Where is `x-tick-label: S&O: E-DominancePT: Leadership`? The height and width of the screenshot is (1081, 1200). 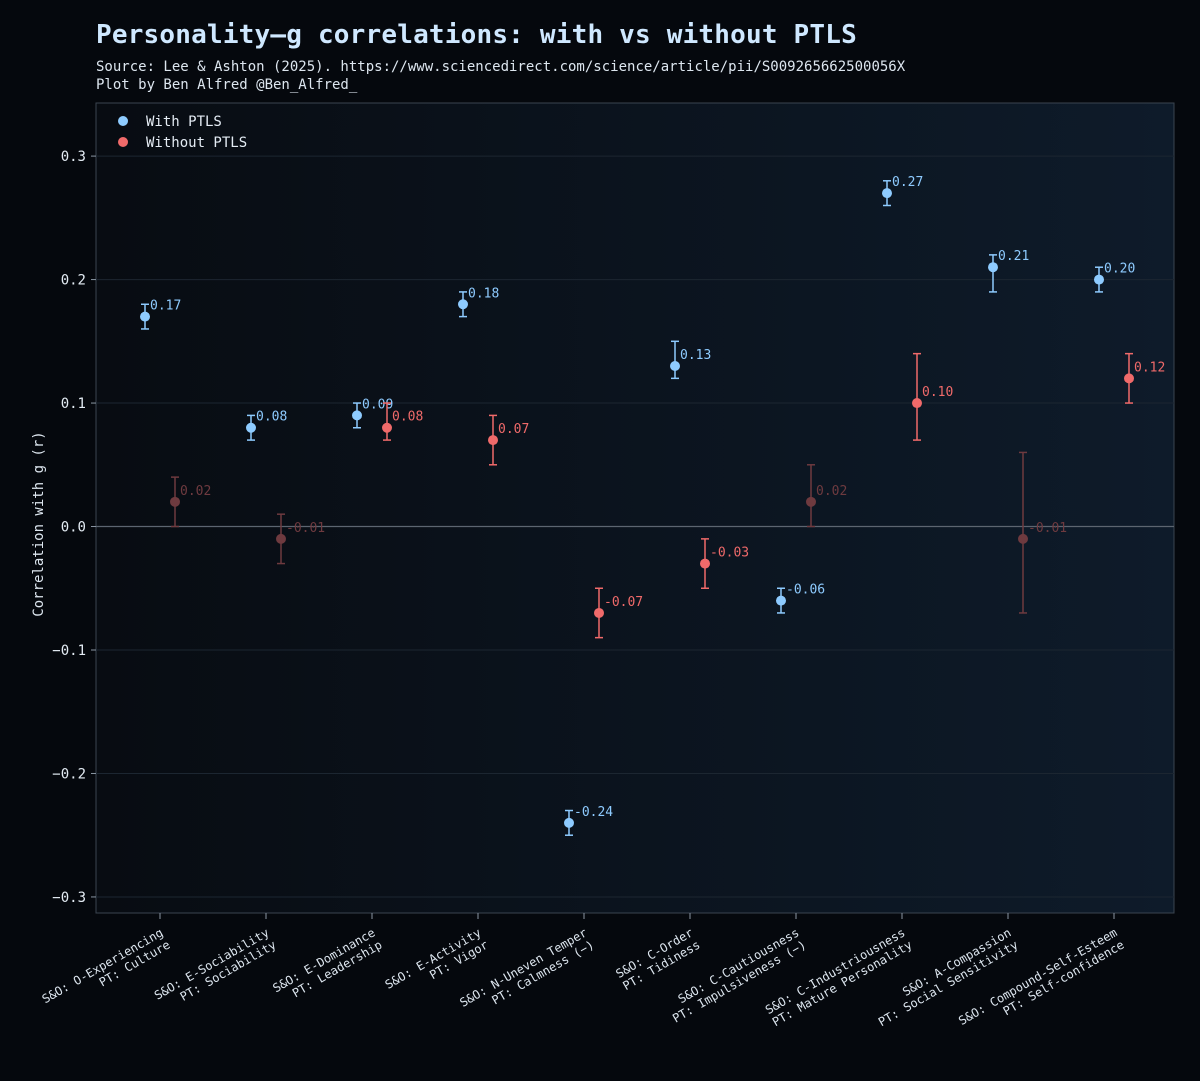
x-tick-label: S&O: E-DominancePT: Leadership is located at coordinates (327, 966).